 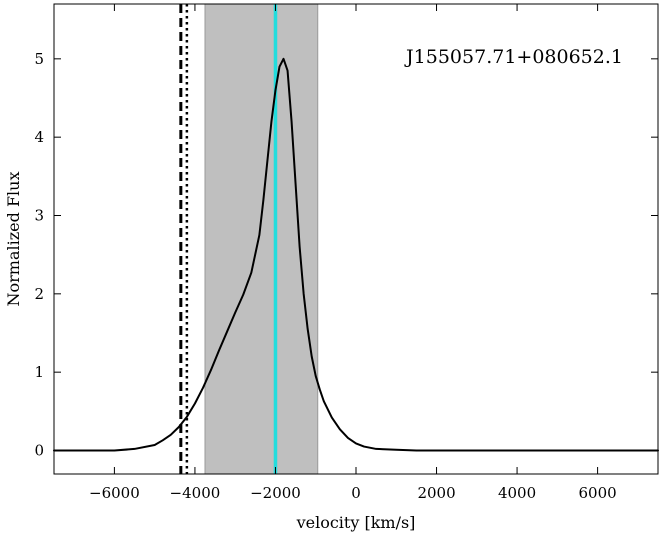 I want to click on x-tick-label: −6000, so click(x=114, y=493).